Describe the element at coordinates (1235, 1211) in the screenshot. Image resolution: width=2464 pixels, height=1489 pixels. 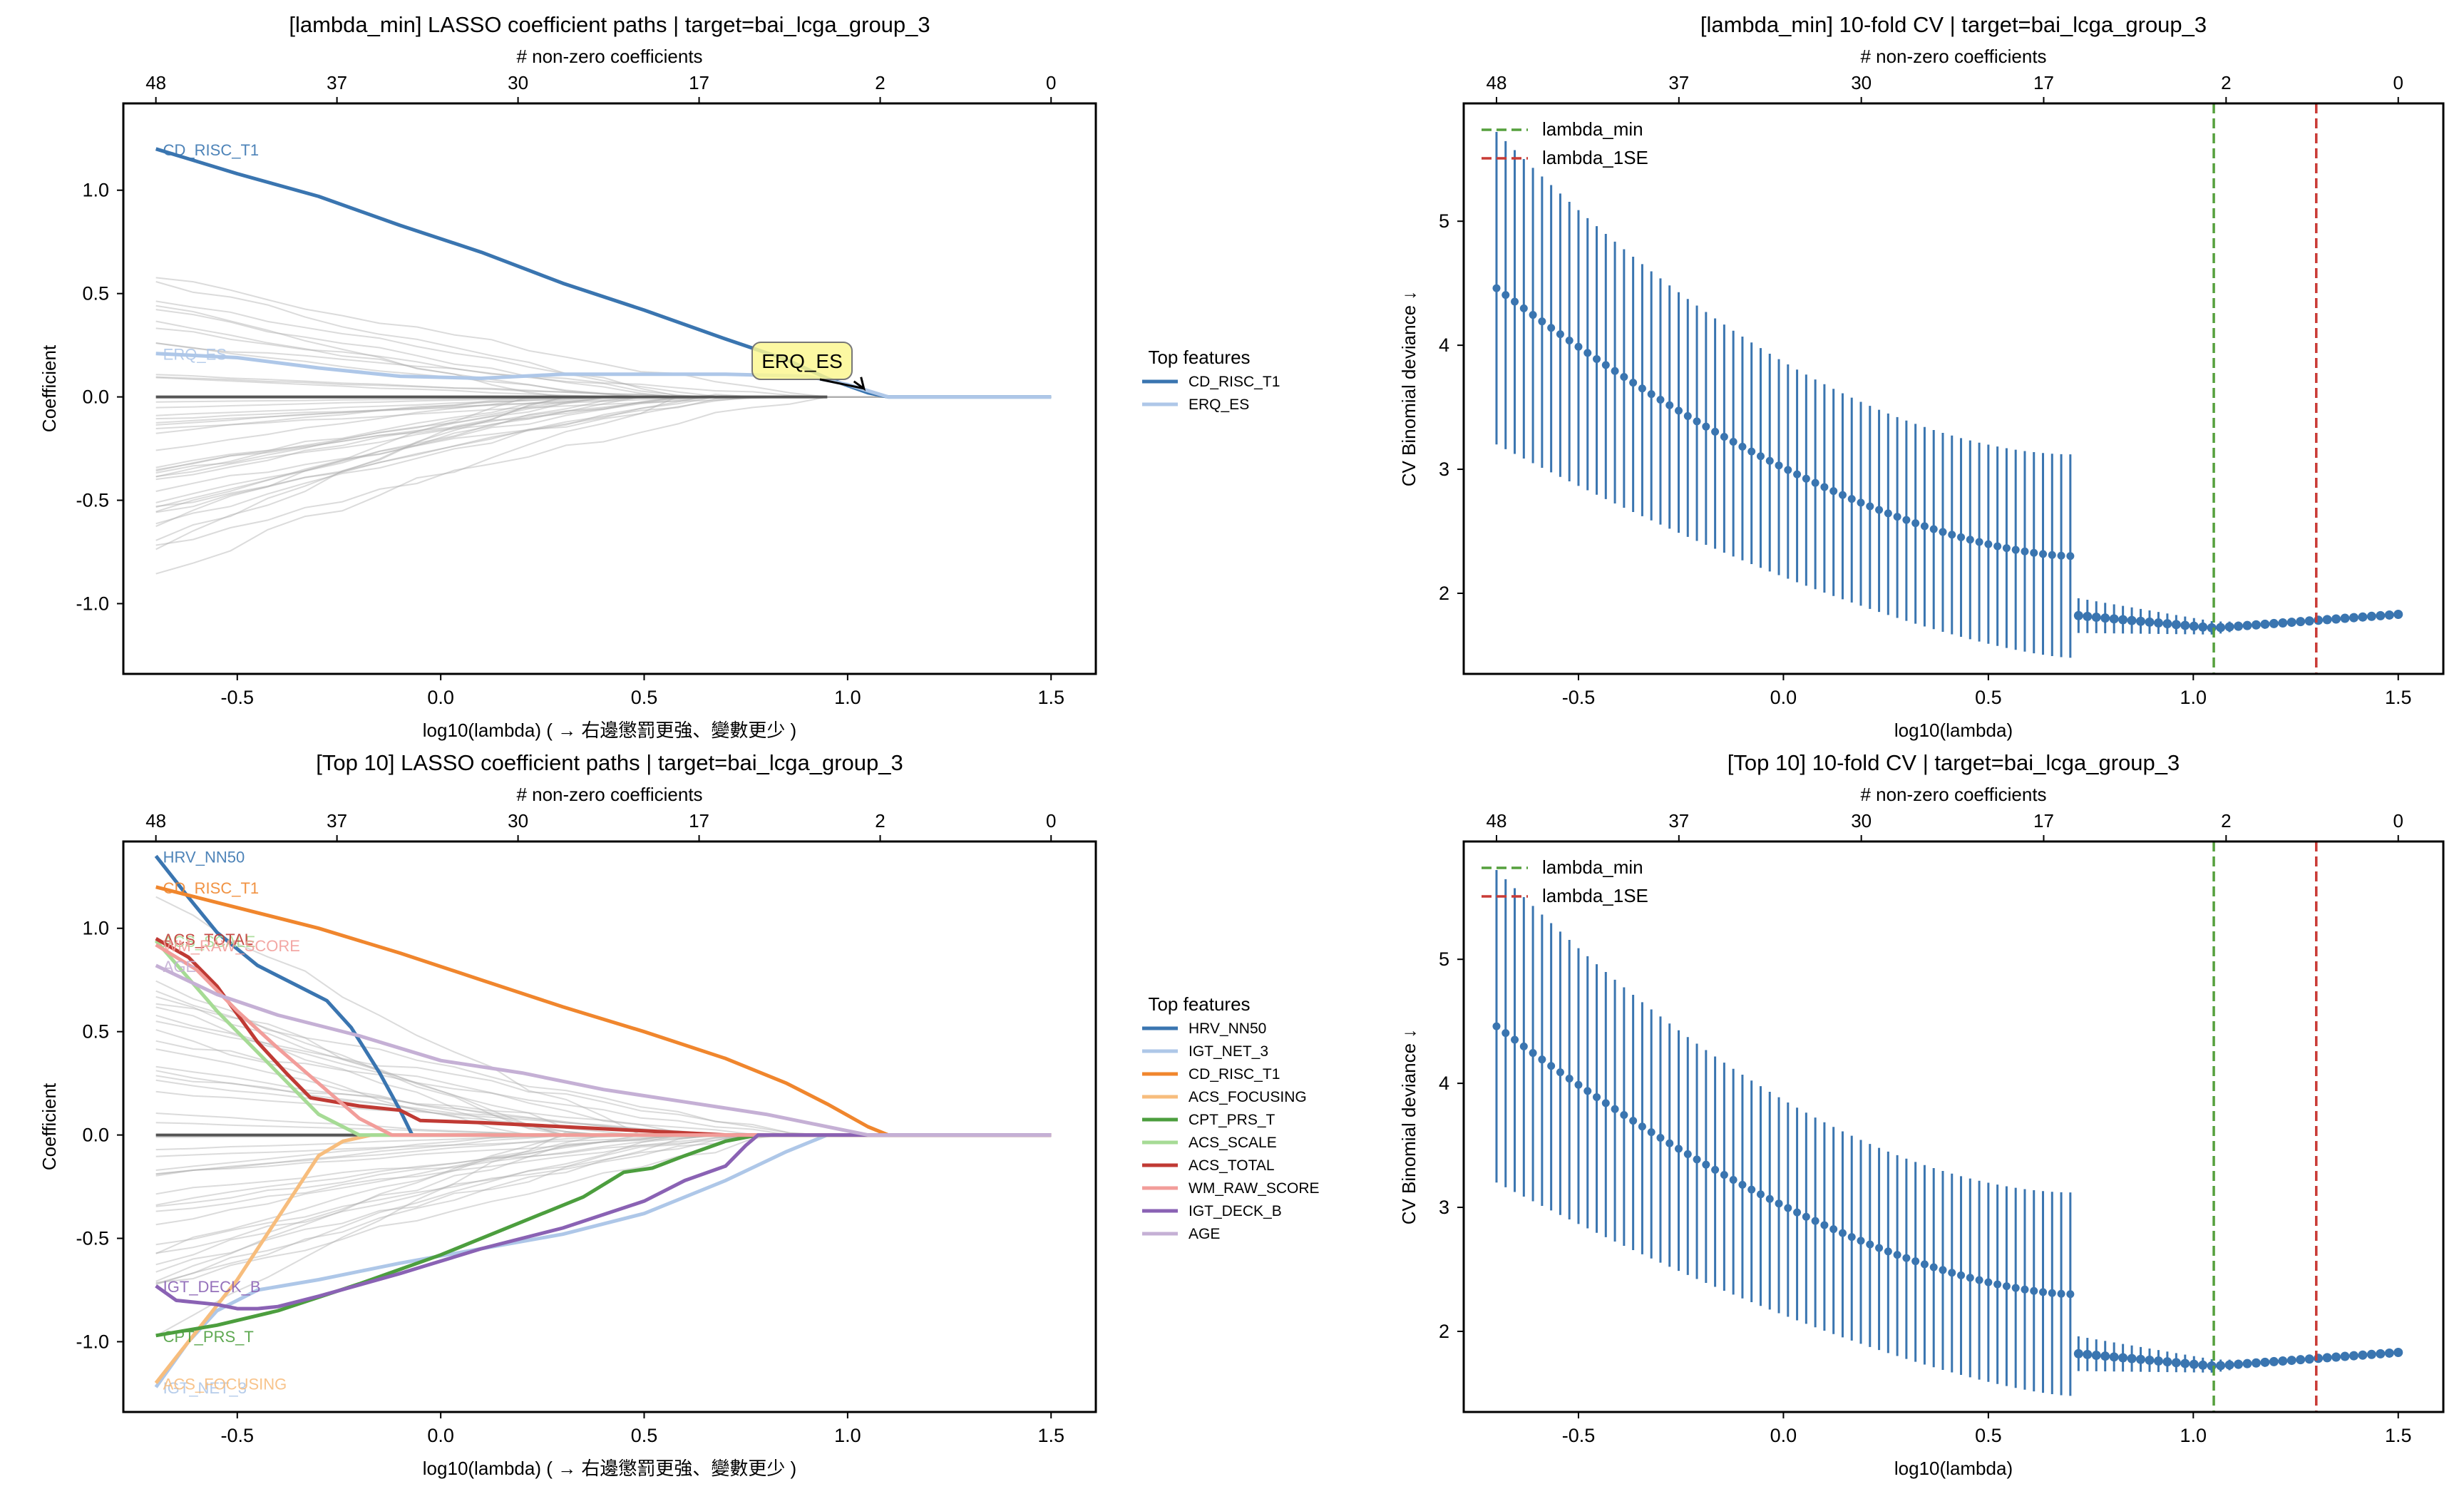
I see `legend-label: IGT_DECK_B` at that location.